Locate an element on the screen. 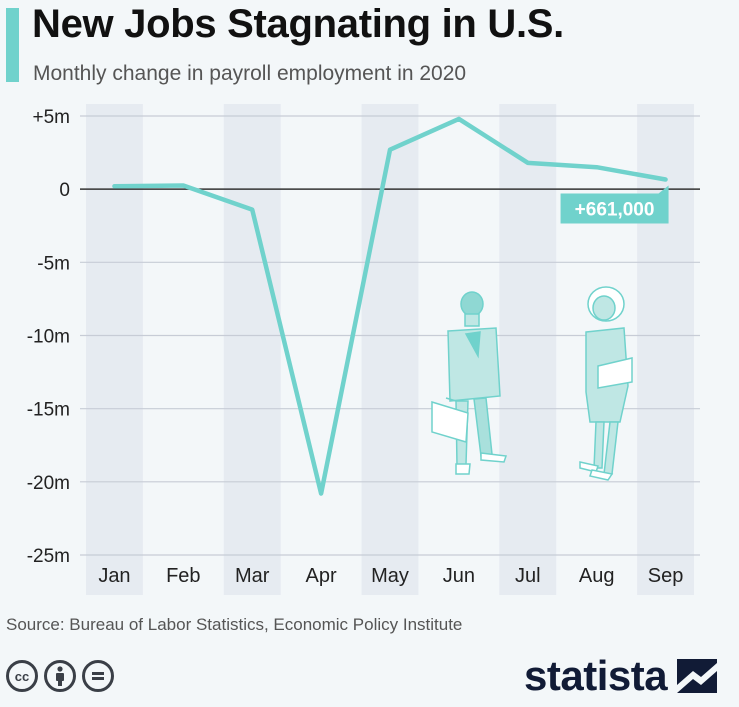 The height and width of the screenshot is (707, 739). x-tick-label: Aug is located at coordinates (597, 576).